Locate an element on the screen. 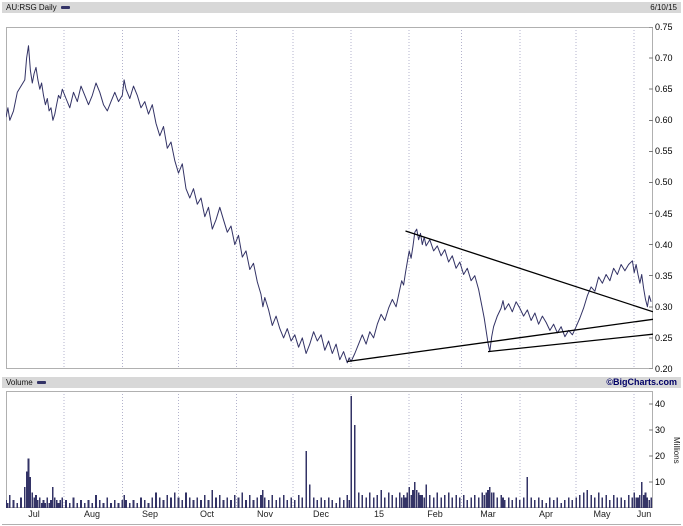 This screenshot has height=526, width=683. symbol-label: AU:RSG Daily is located at coordinates (31, 7).